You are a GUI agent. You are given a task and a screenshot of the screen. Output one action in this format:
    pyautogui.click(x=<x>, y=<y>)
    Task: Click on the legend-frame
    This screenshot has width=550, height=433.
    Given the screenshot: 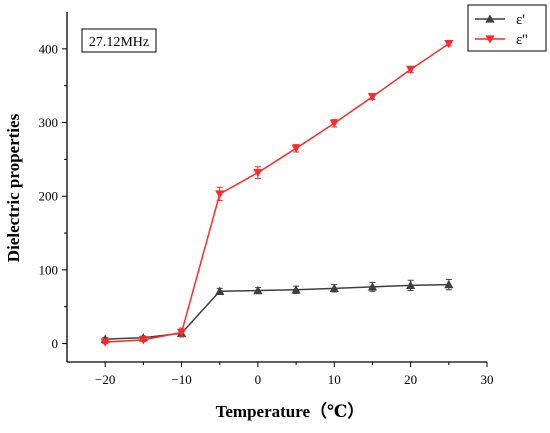 What is the action you would take?
    pyautogui.click(x=507, y=28)
    